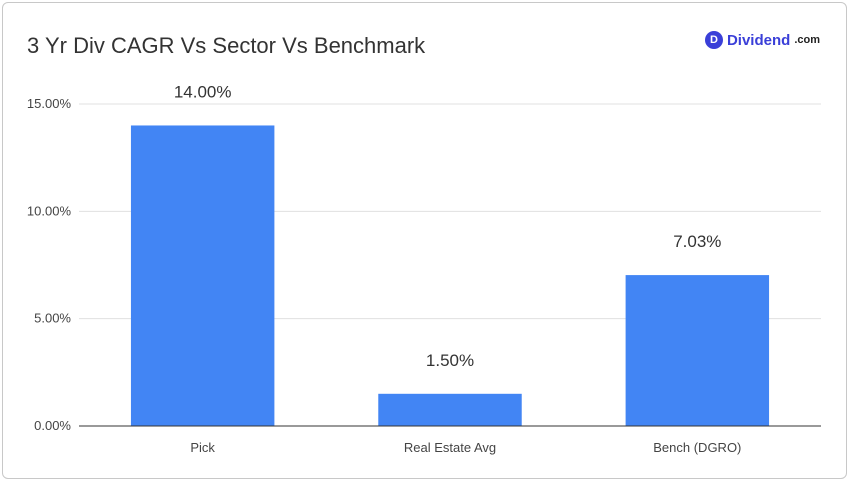 This screenshot has height=483, width=851. I want to click on y-tick-label: 15.00%, so click(49, 103).